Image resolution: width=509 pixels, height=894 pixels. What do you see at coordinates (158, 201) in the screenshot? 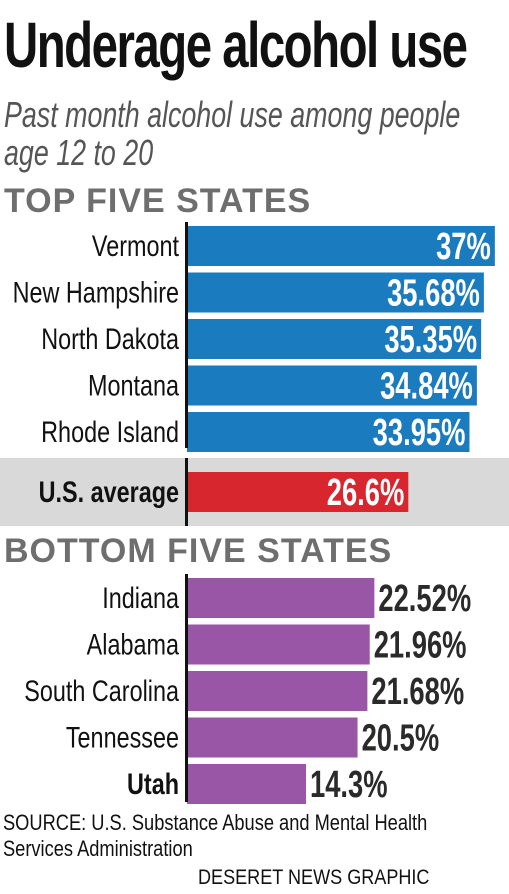
I see `top-five-heading: TOP FIVE STATES` at bounding box center [158, 201].